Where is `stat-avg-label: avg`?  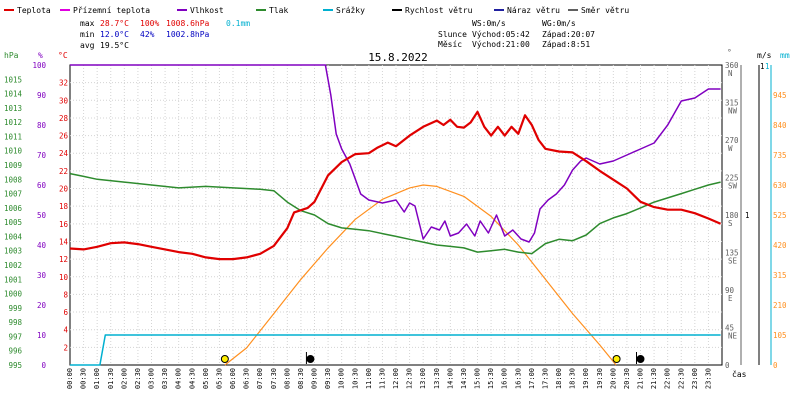
stat-avg-label: avg is located at coordinates (87, 45).